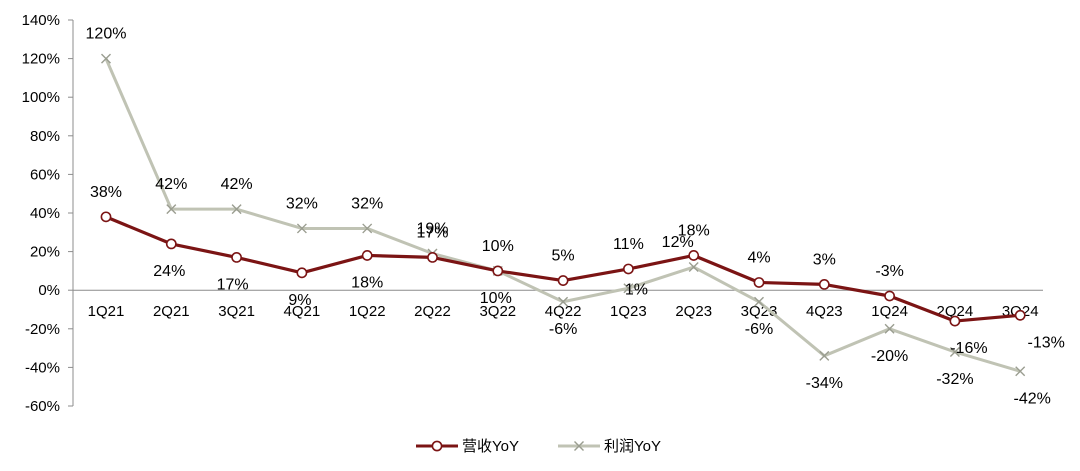 The height and width of the screenshot is (471, 1080). Describe the element at coordinates (579, 446) in the screenshot. I see `legend-profit-marker` at that location.